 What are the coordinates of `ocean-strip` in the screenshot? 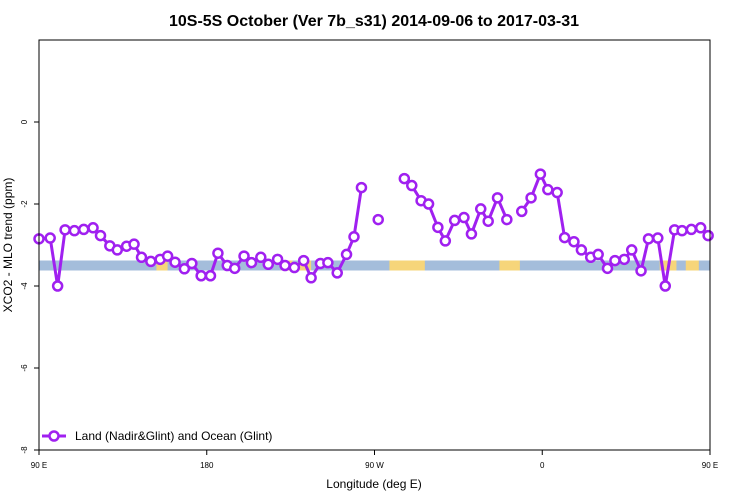 It's located at (374, 265).